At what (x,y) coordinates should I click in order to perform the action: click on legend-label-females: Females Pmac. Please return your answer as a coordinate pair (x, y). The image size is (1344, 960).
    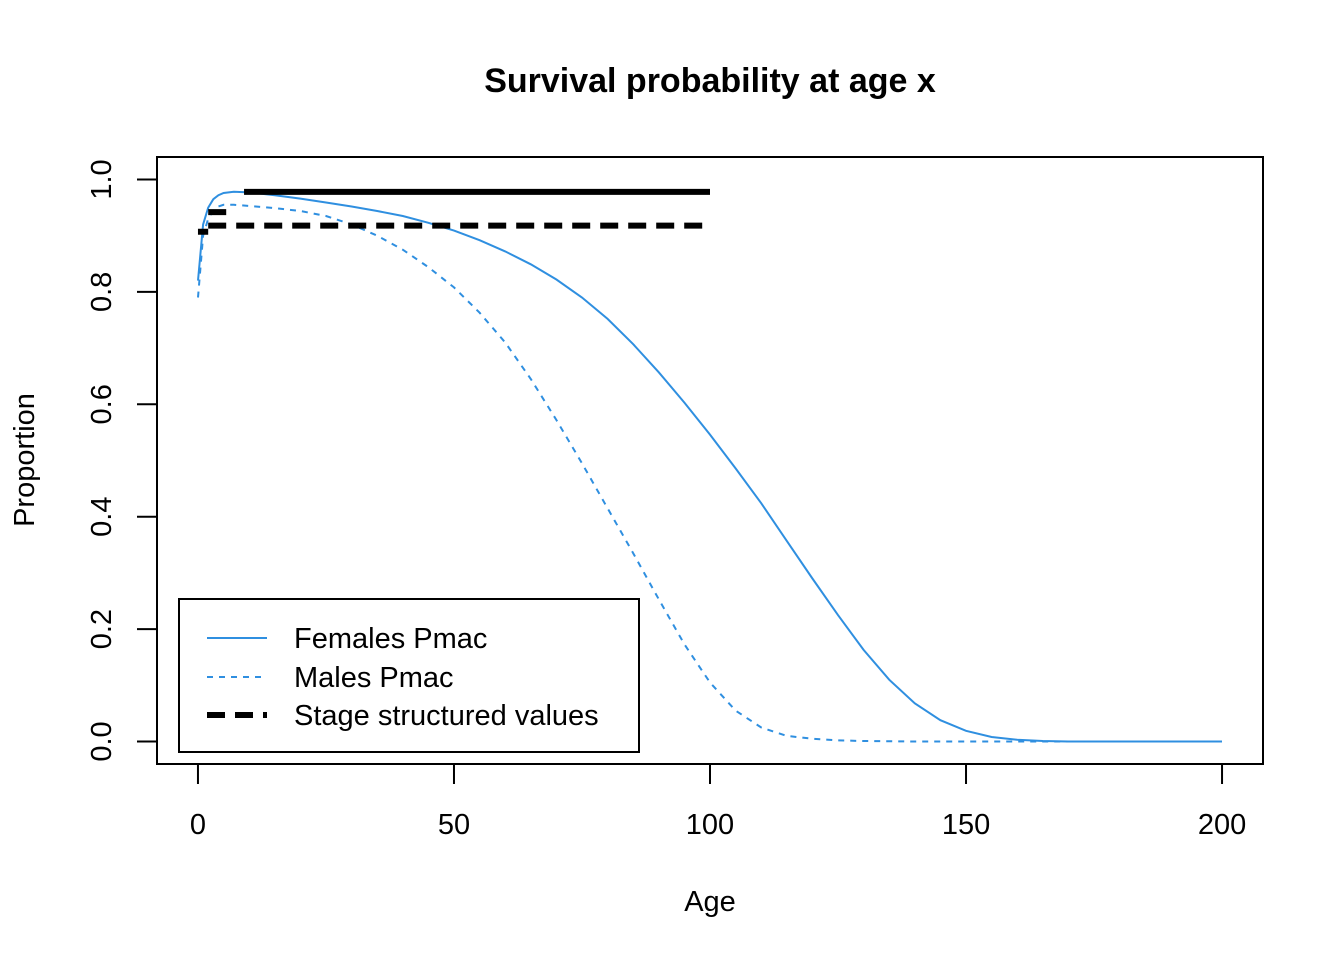
    Looking at the image, I should click on (390, 639).